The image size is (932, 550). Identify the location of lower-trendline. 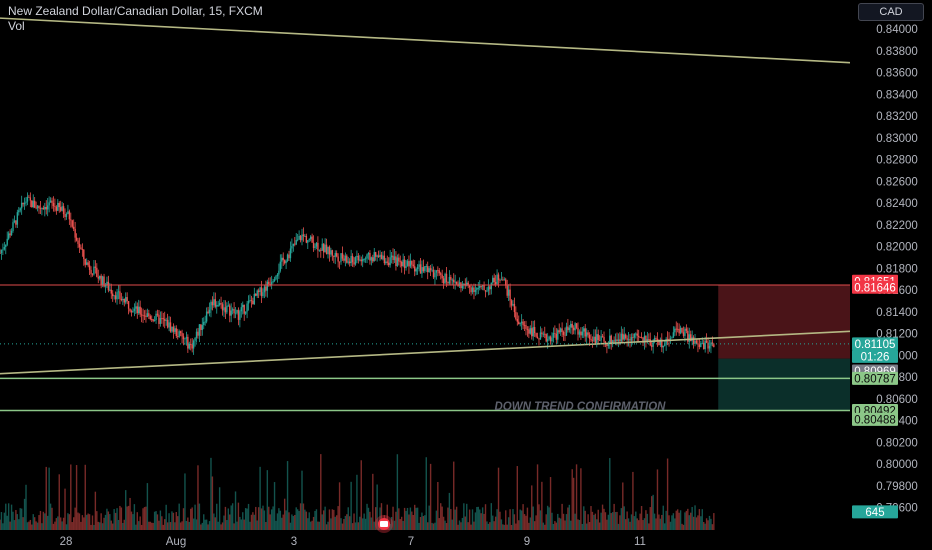
(425, 352).